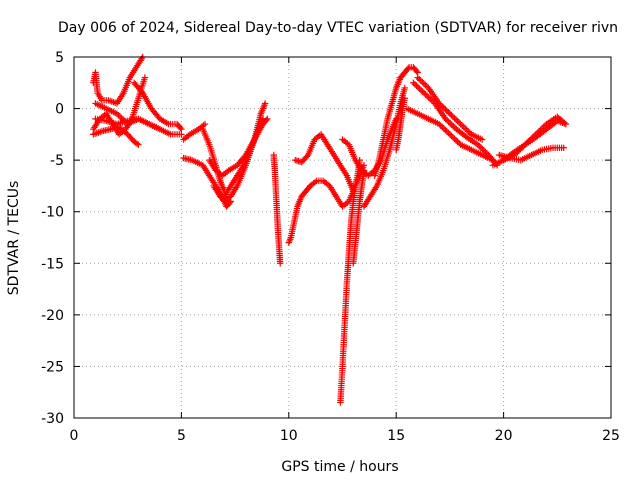 This screenshot has height=480, width=640. I want to click on y-tick-label: -5, so click(57, 161).